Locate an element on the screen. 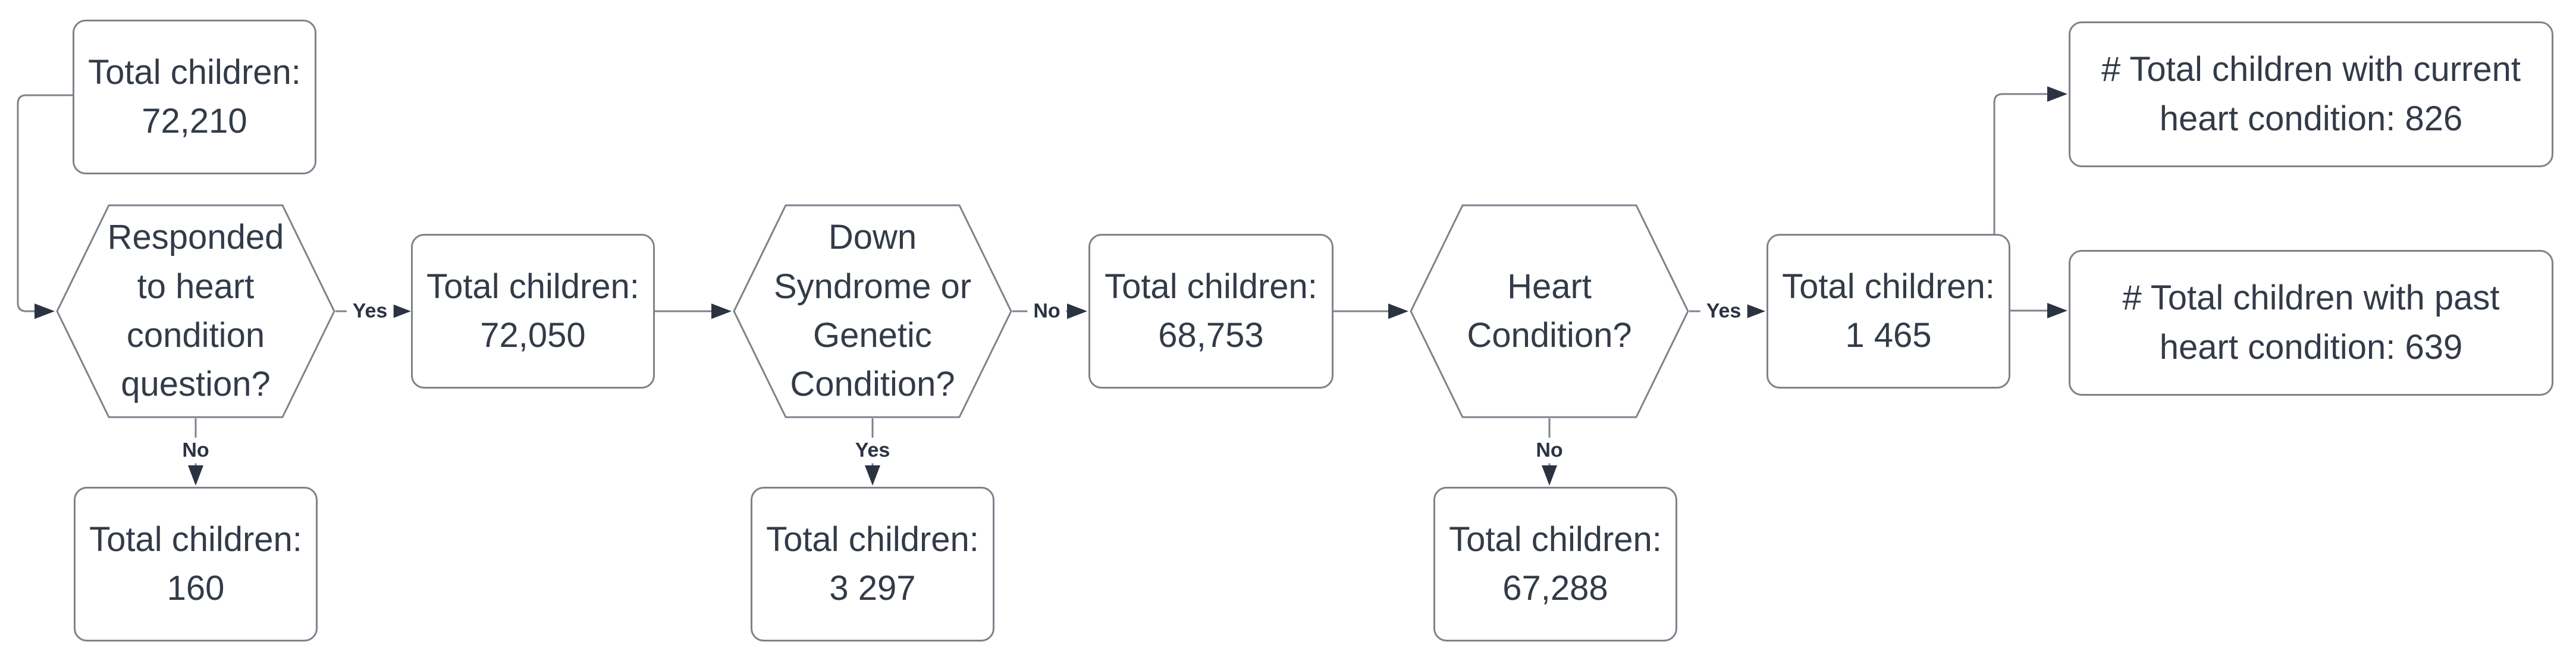 This screenshot has width=2576, height=654. arrowhead-genetic-no is located at coordinates (1077, 311).